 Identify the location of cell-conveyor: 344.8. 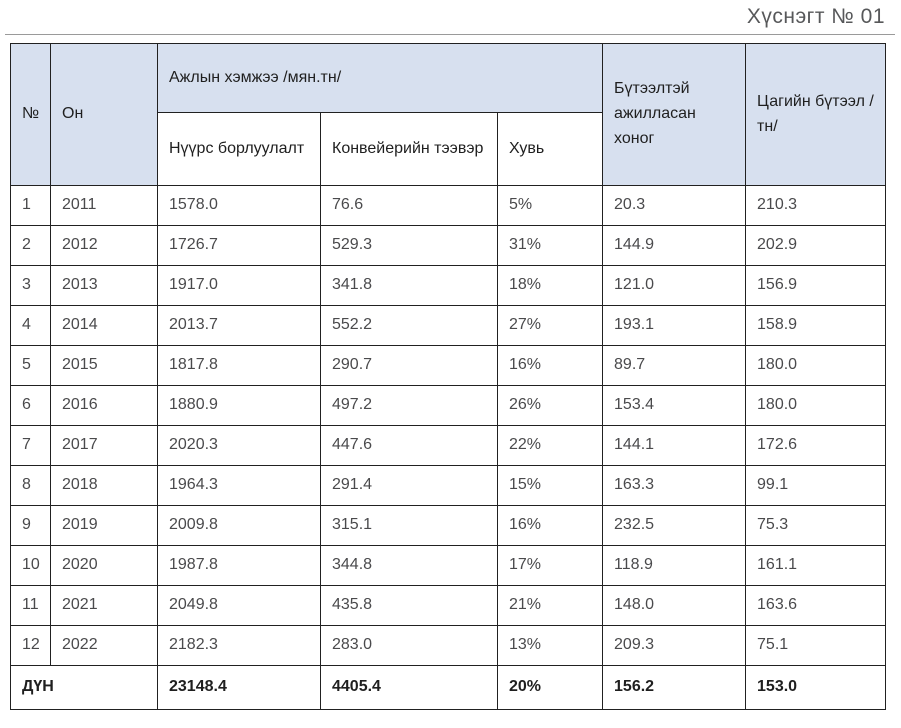
(409, 565).